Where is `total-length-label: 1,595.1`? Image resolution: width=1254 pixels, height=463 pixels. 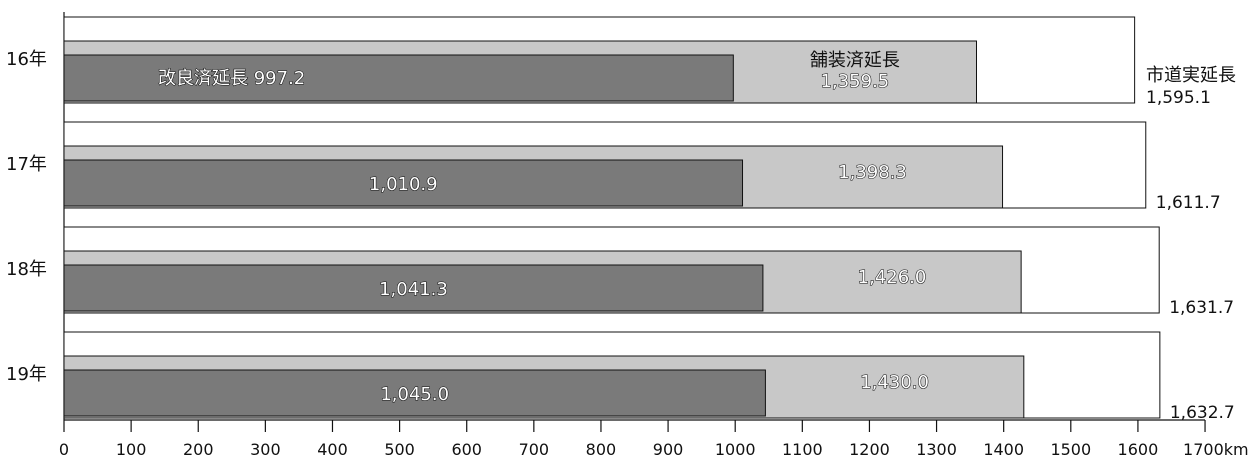 total-length-label: 1,595.1 is located at coordinates (1178, 98).